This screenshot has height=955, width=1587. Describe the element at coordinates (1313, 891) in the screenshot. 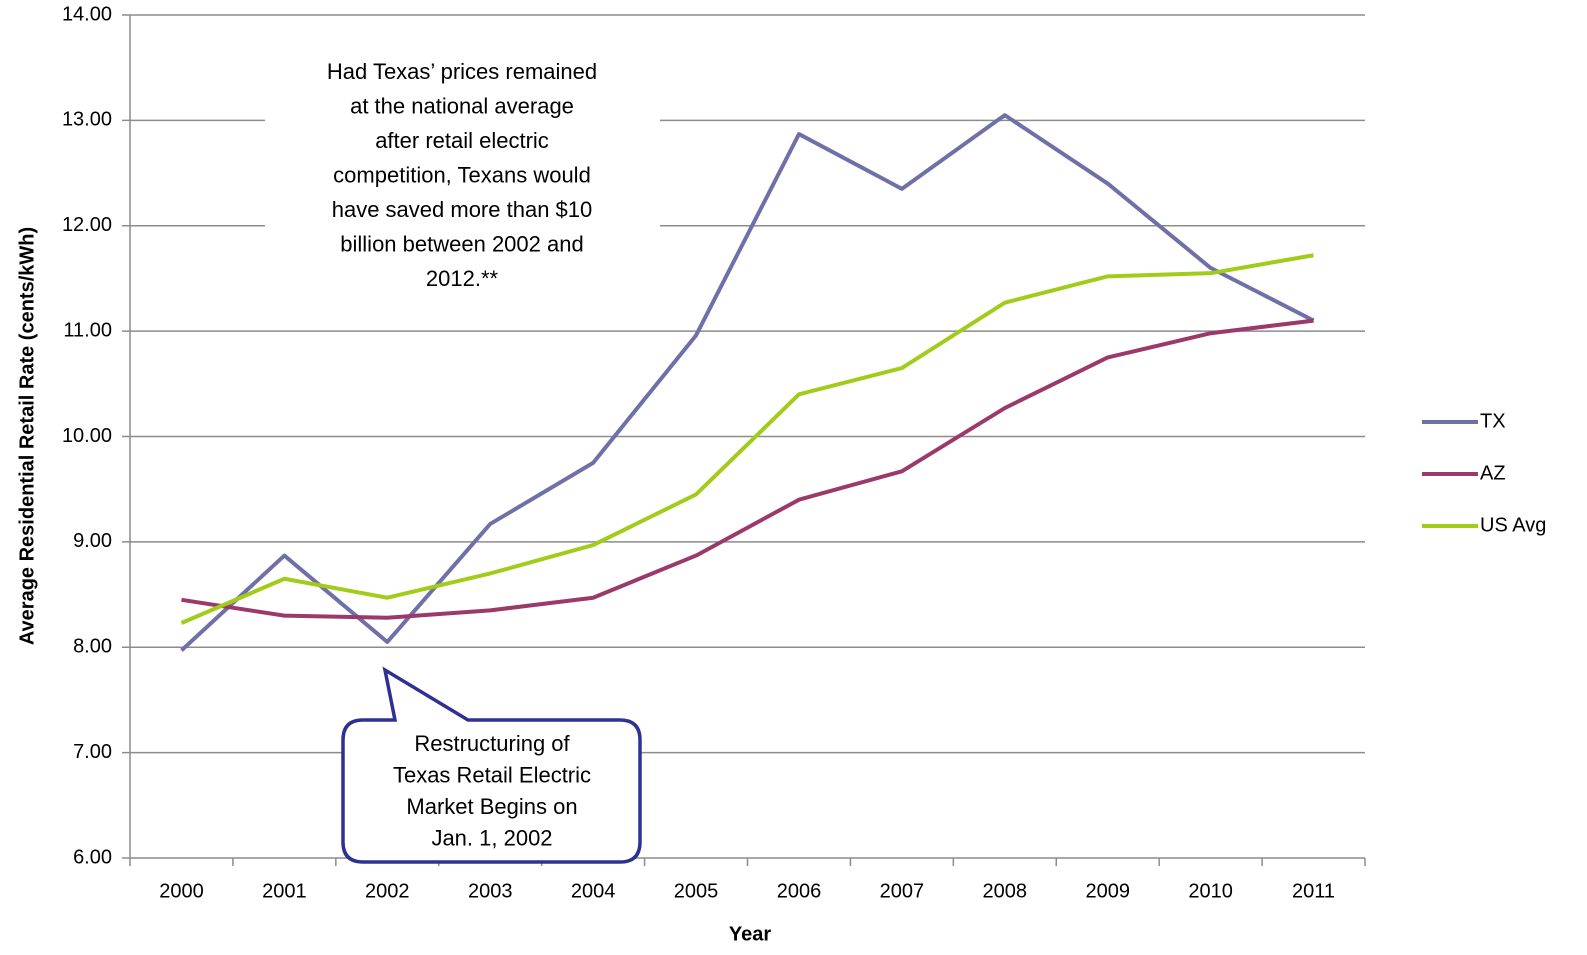

I see `x-tick-label: 2011` at that location.